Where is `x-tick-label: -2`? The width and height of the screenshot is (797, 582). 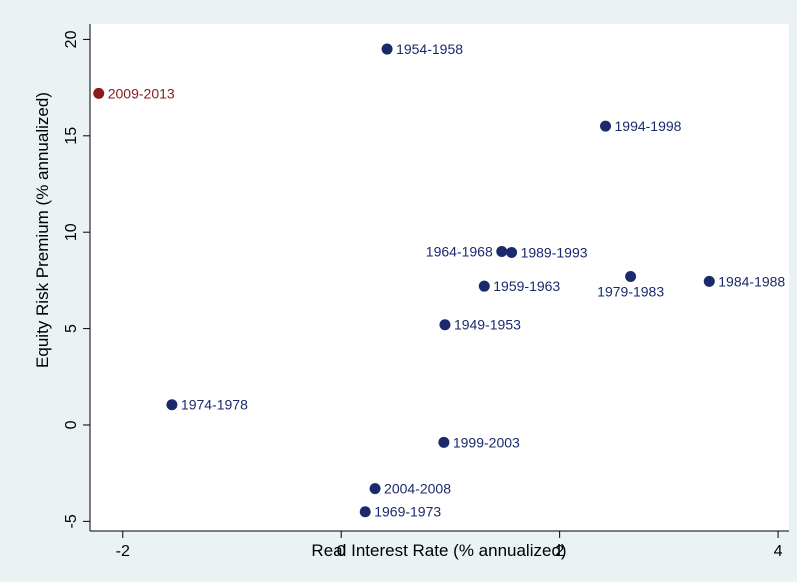
x-tick-label: -2 is located at coordinates (123, 551).